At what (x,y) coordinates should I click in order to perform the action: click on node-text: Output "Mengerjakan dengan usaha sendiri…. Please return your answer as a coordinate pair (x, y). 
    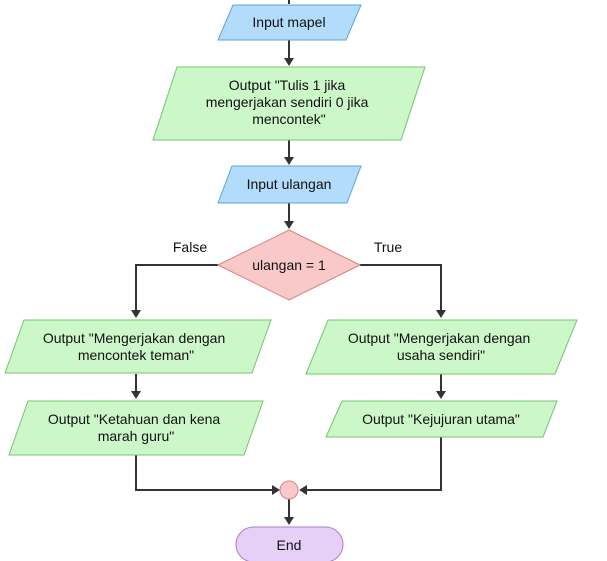
    Looking at the image, I should click on (441, 346).